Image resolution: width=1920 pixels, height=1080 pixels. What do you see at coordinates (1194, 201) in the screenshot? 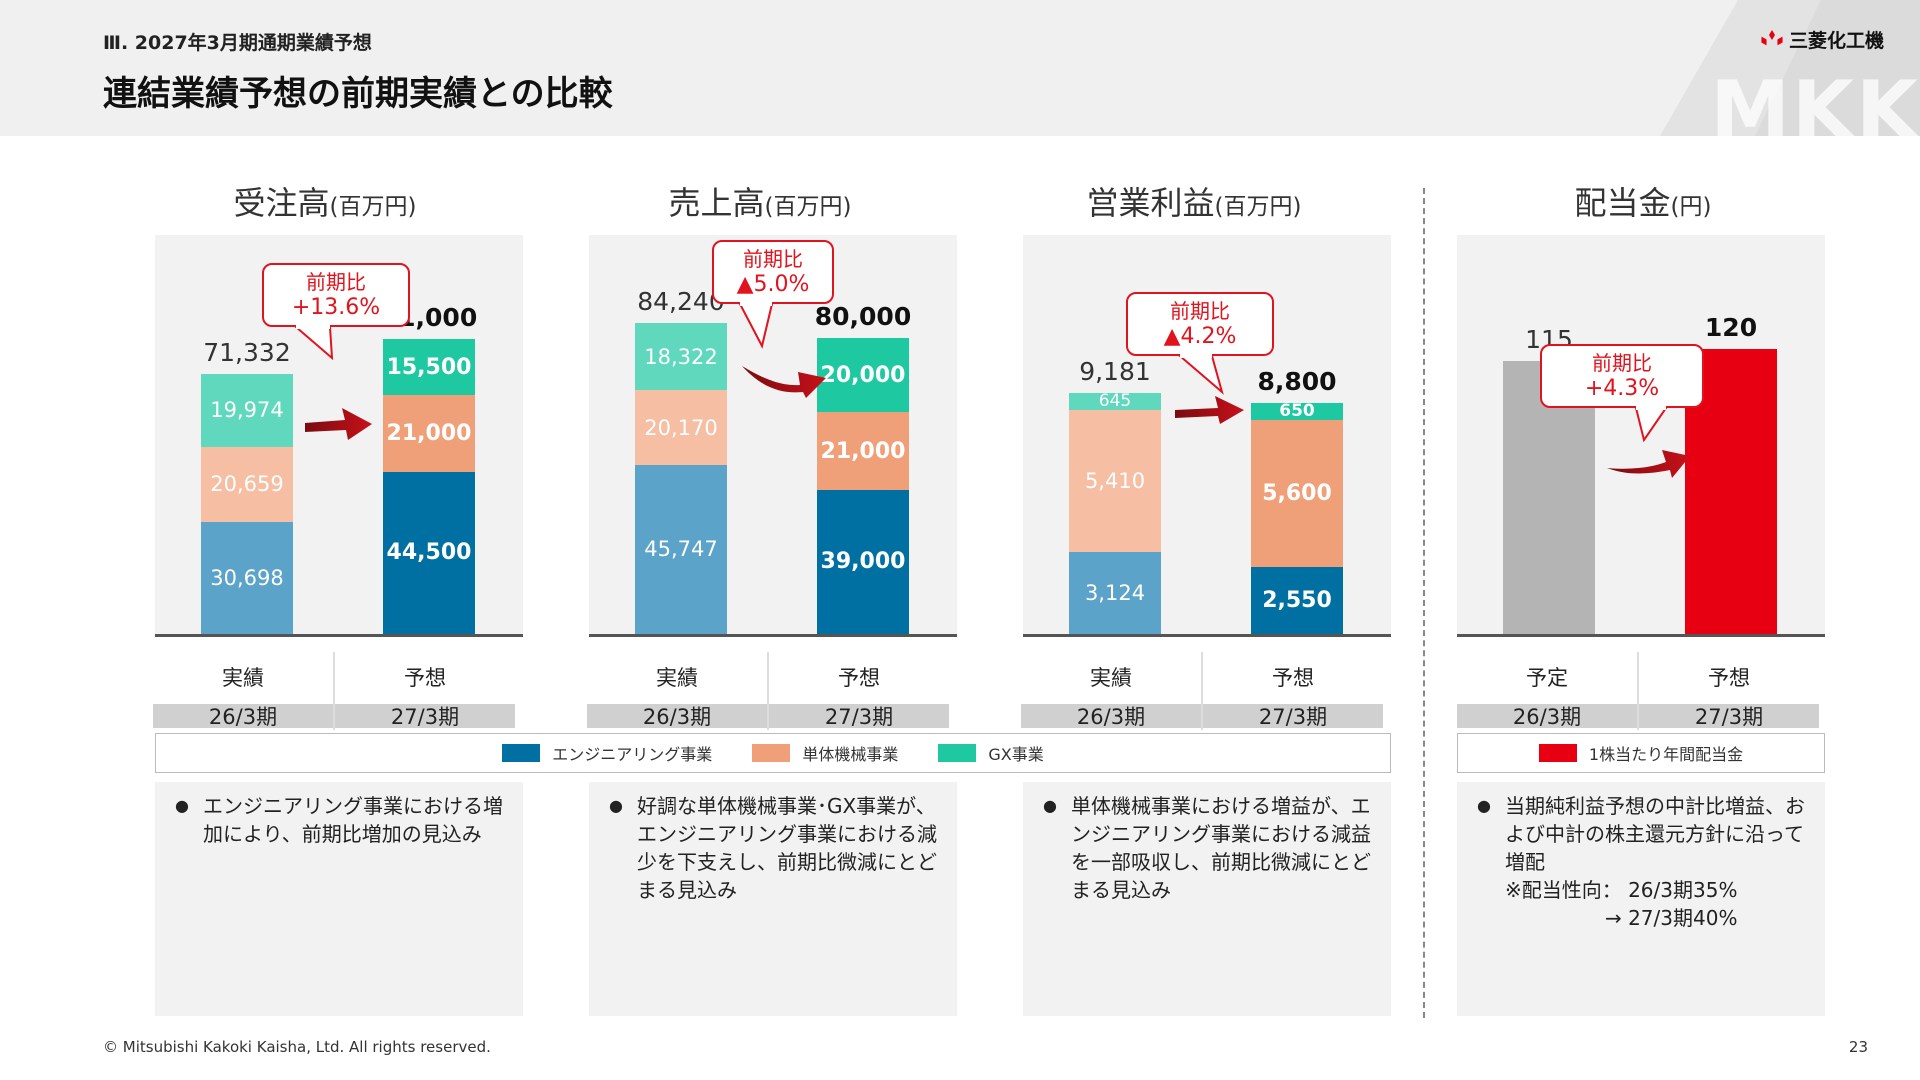
I see `panel-title-operating-profit: 営業利益(百万円)` at bounding box center [1194, 201].